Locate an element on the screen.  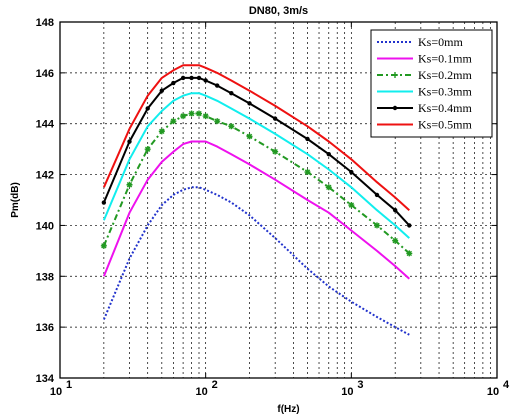
legend-label-4: Ks=0.4mm is located at coordinates (445, 108).